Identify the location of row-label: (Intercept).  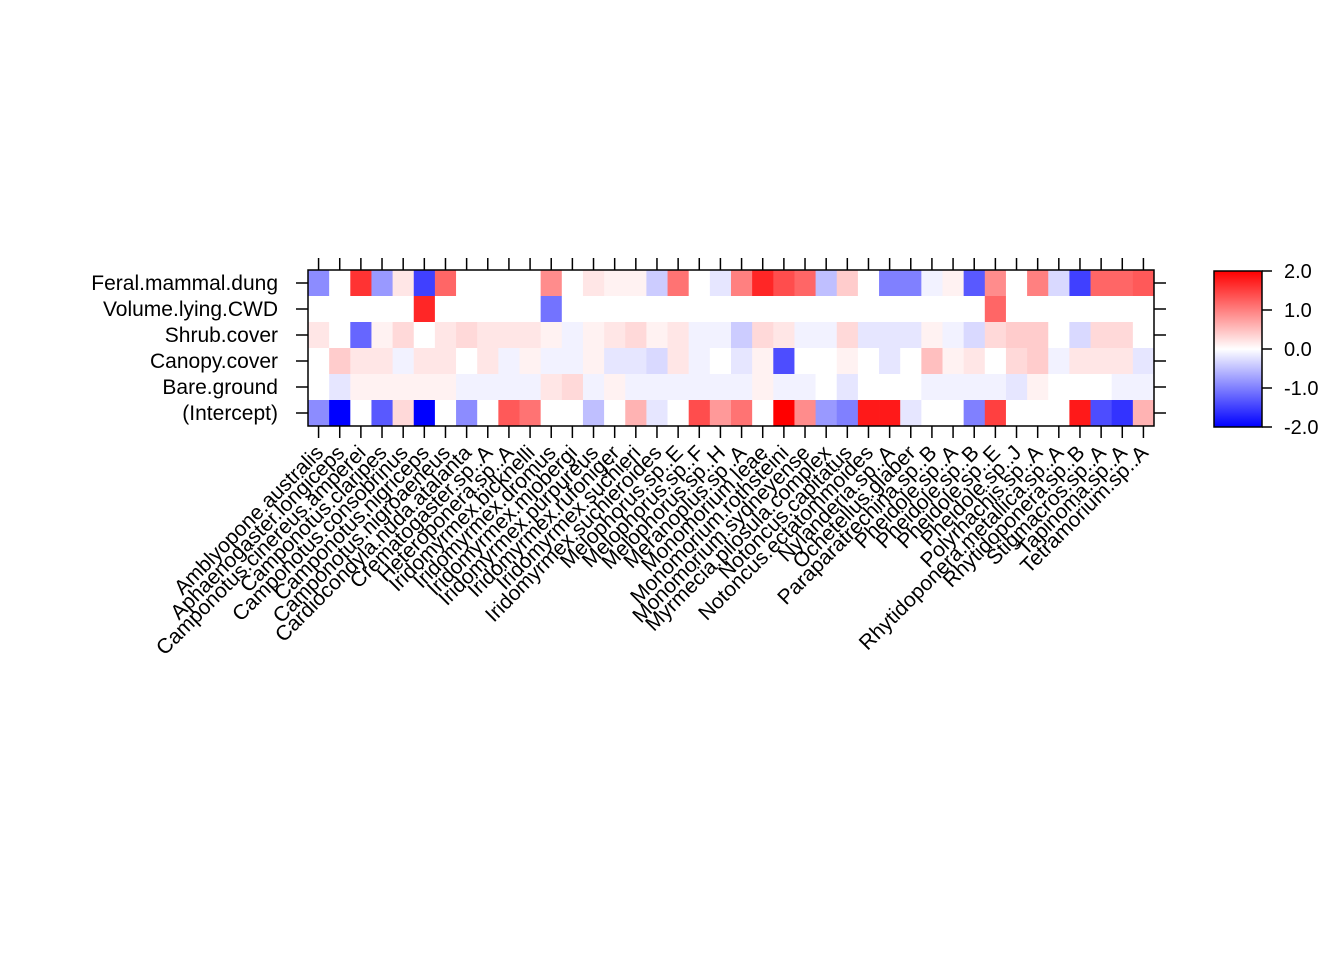
(230, 413).